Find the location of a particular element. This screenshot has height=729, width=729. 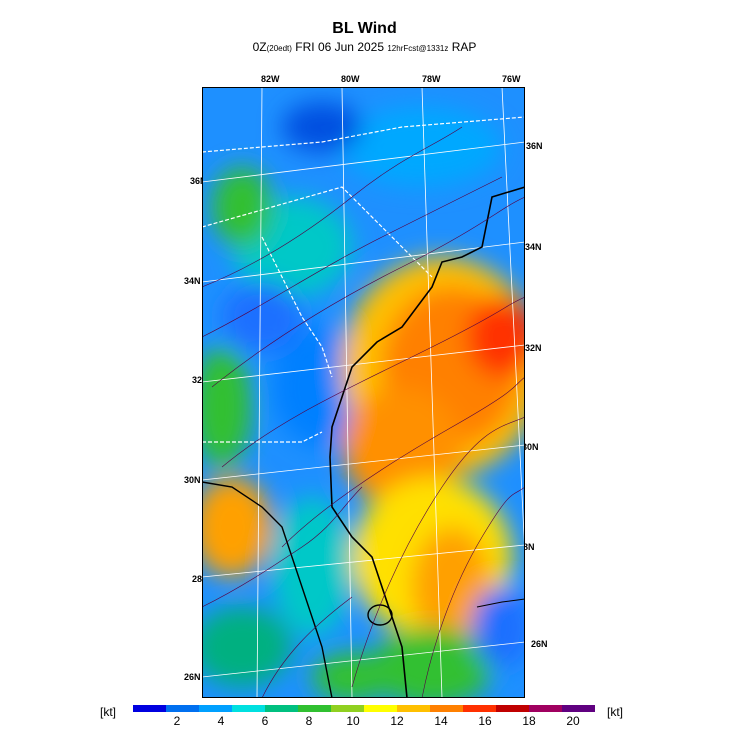

colorbar-tick-label: 18 is located at coordinates (529, 721).